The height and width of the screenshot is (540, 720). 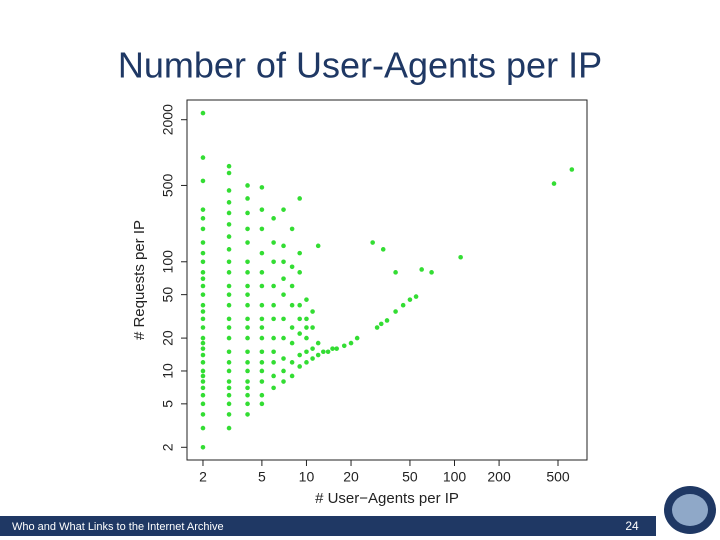 What do you see at coordinates (558, 477) in the screenshot?
I see `x-tick-label: 500` at bounding box center [558, 477].